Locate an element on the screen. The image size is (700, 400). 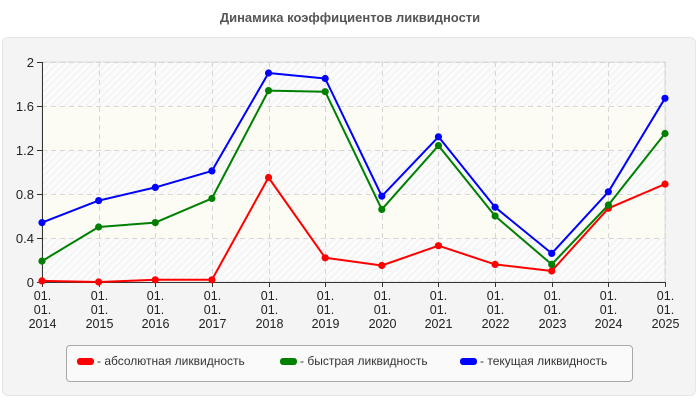
y-tick-label: 2 is located at coordinates (30, 62).